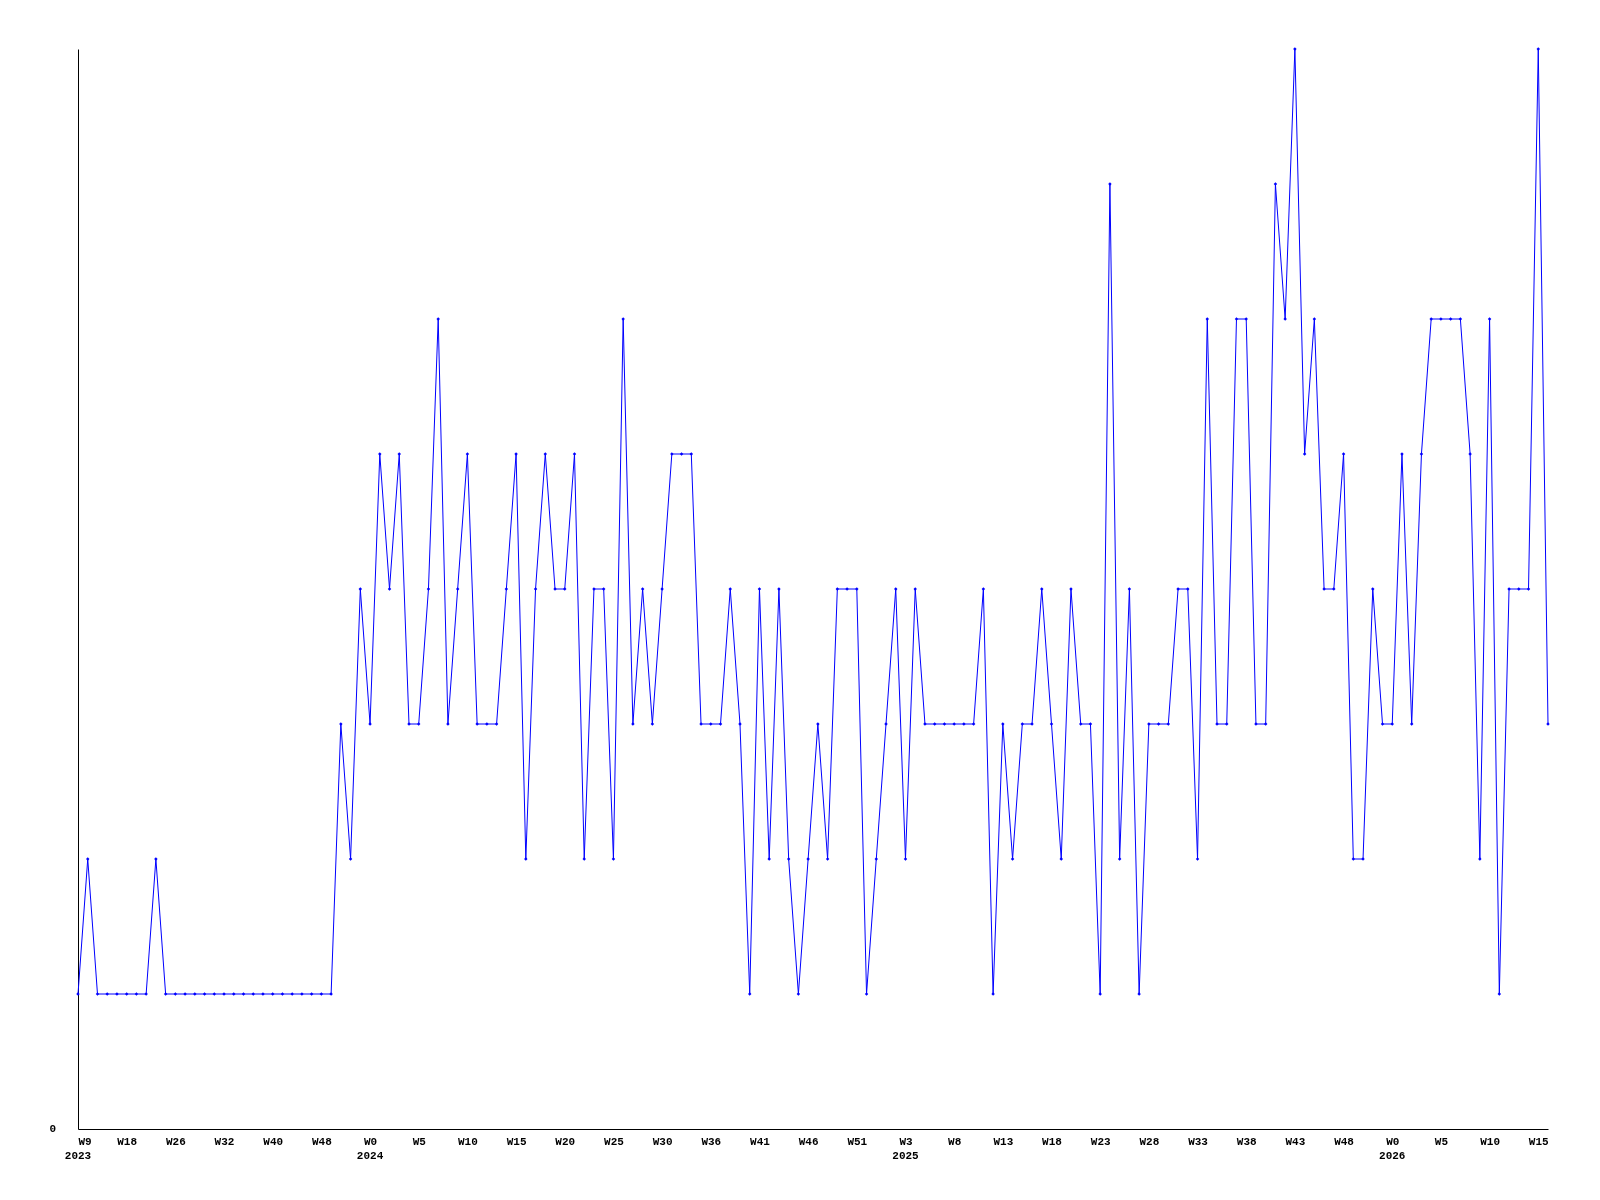  What do you see at coordinates (808, 1141) in the screenshot?
I see `x-tick-label: W46` at bounding box center [808, 1141].